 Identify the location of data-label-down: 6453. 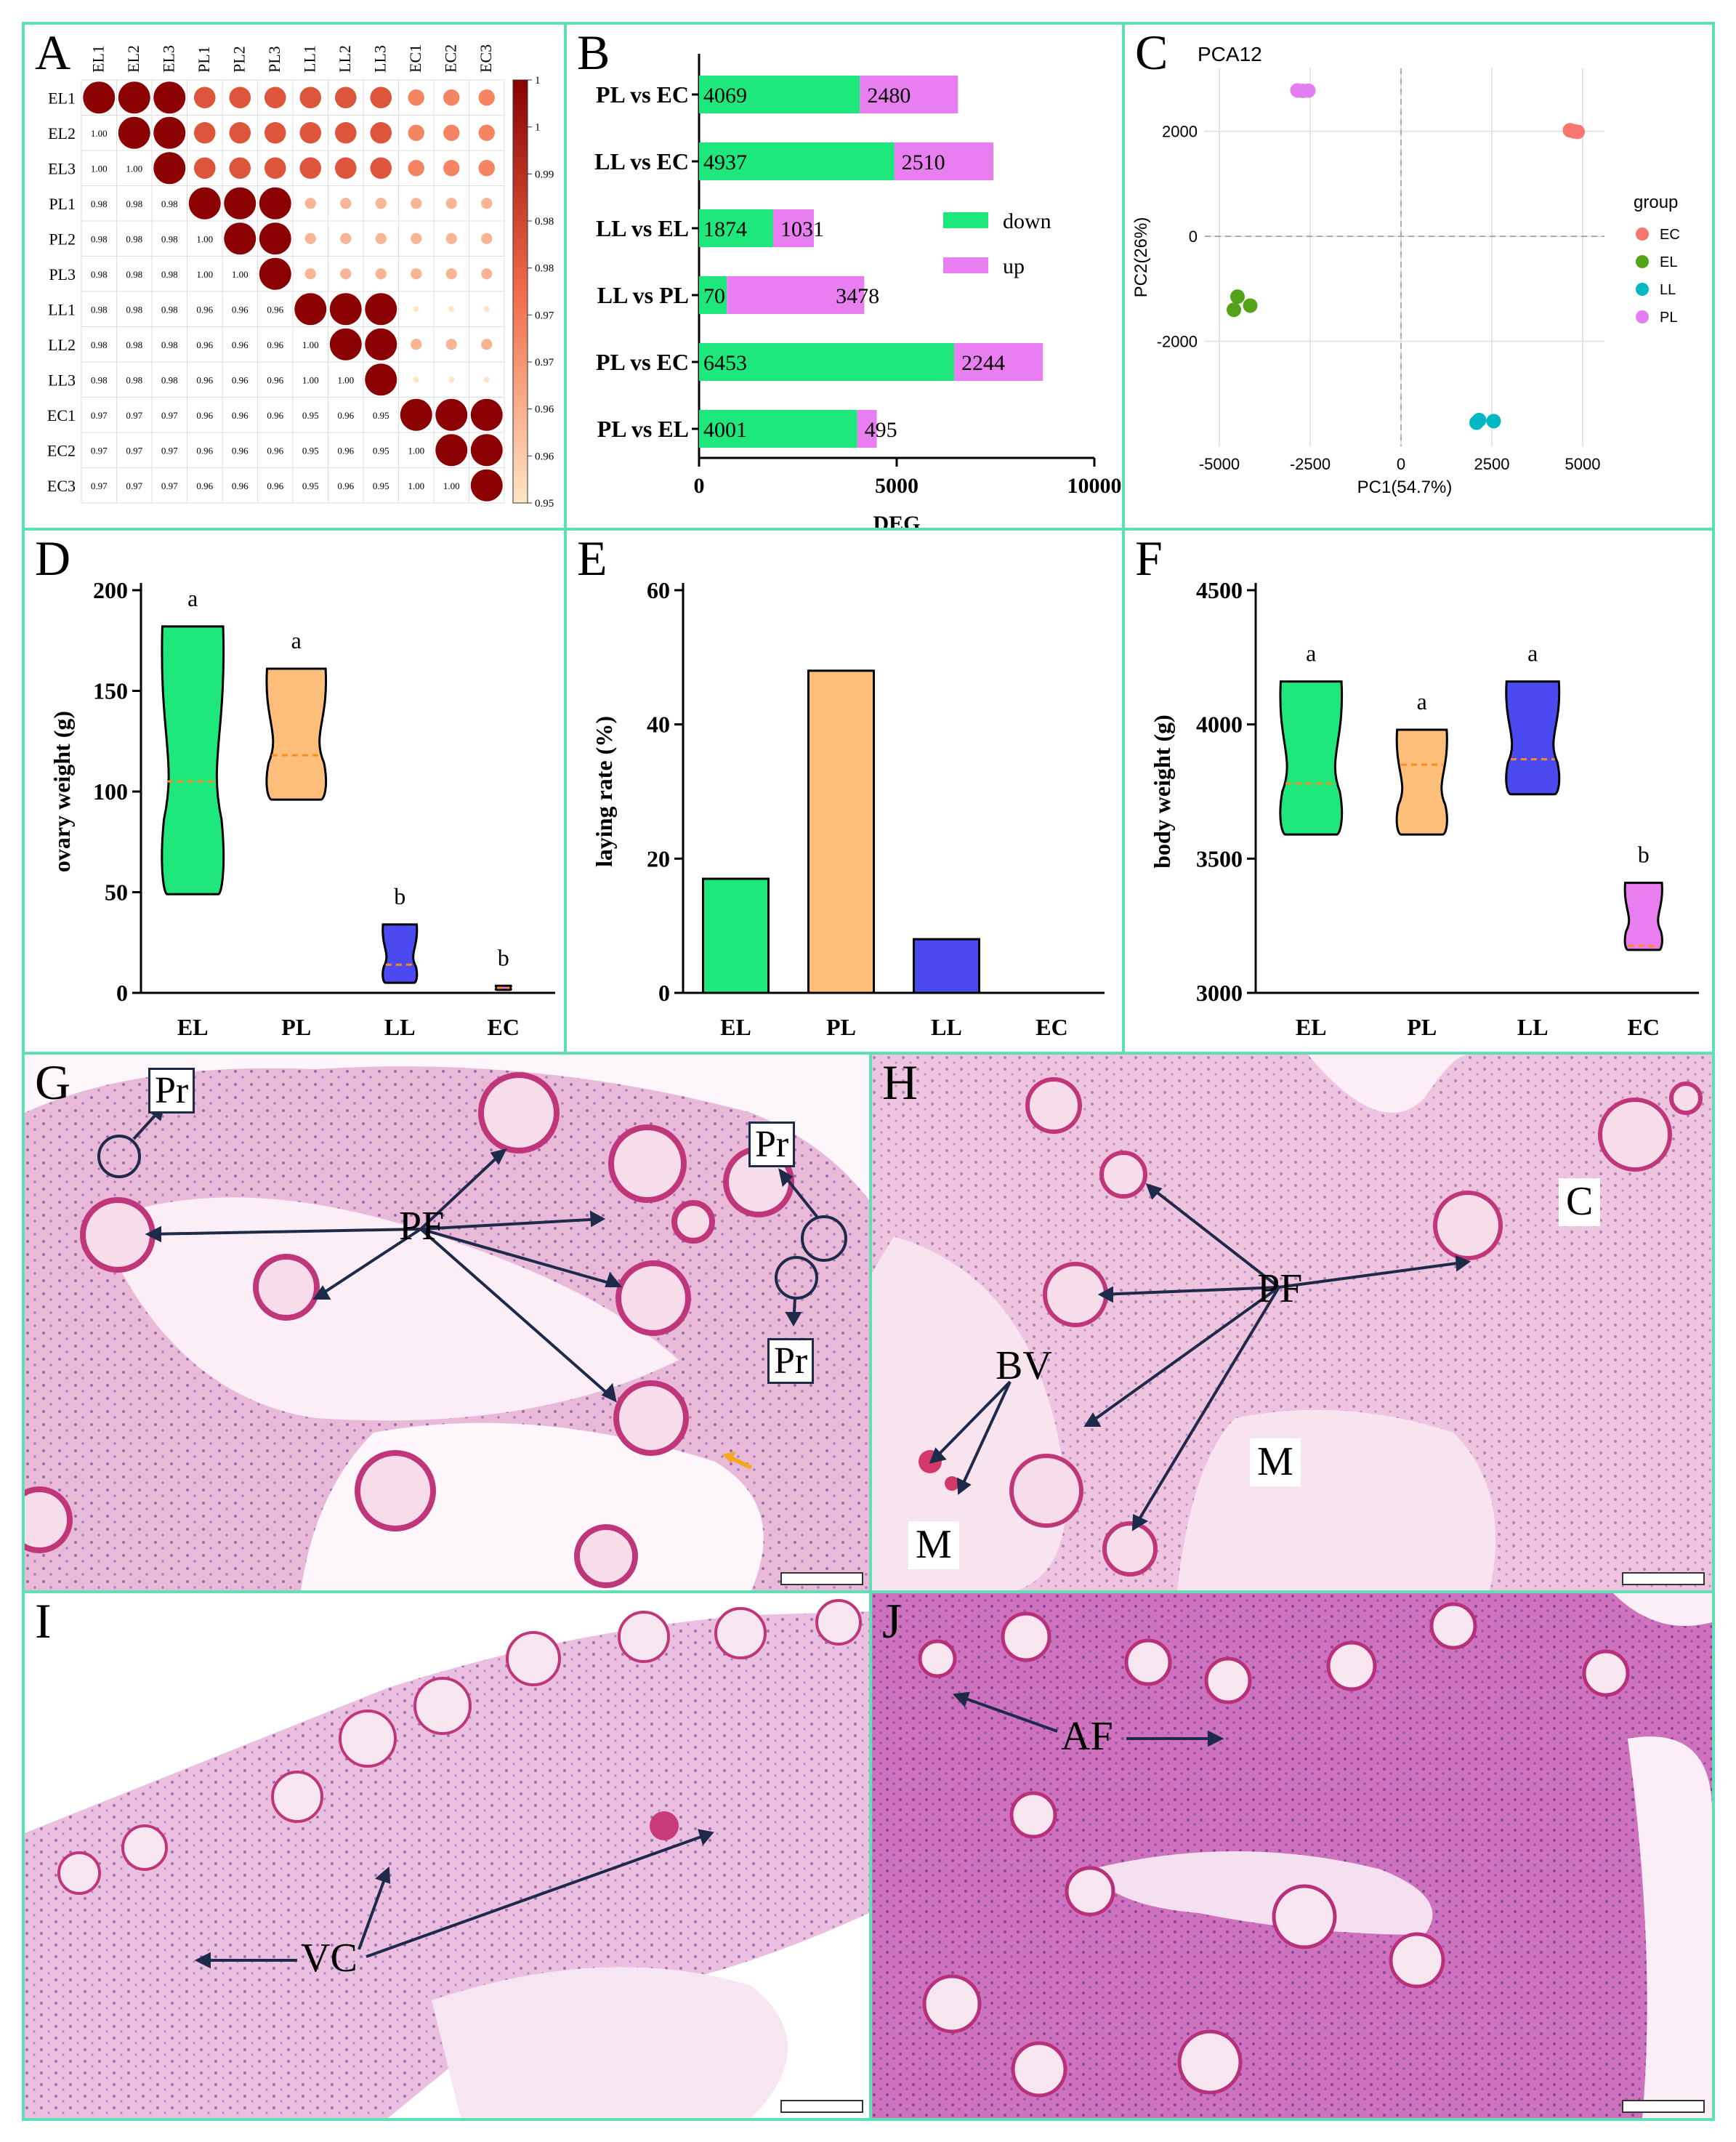
(725, 363).